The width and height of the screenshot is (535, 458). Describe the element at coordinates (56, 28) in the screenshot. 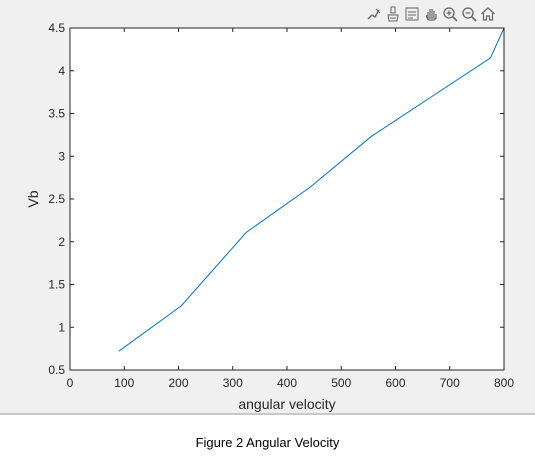

I see `y-tick-label: 4.5` at that location.